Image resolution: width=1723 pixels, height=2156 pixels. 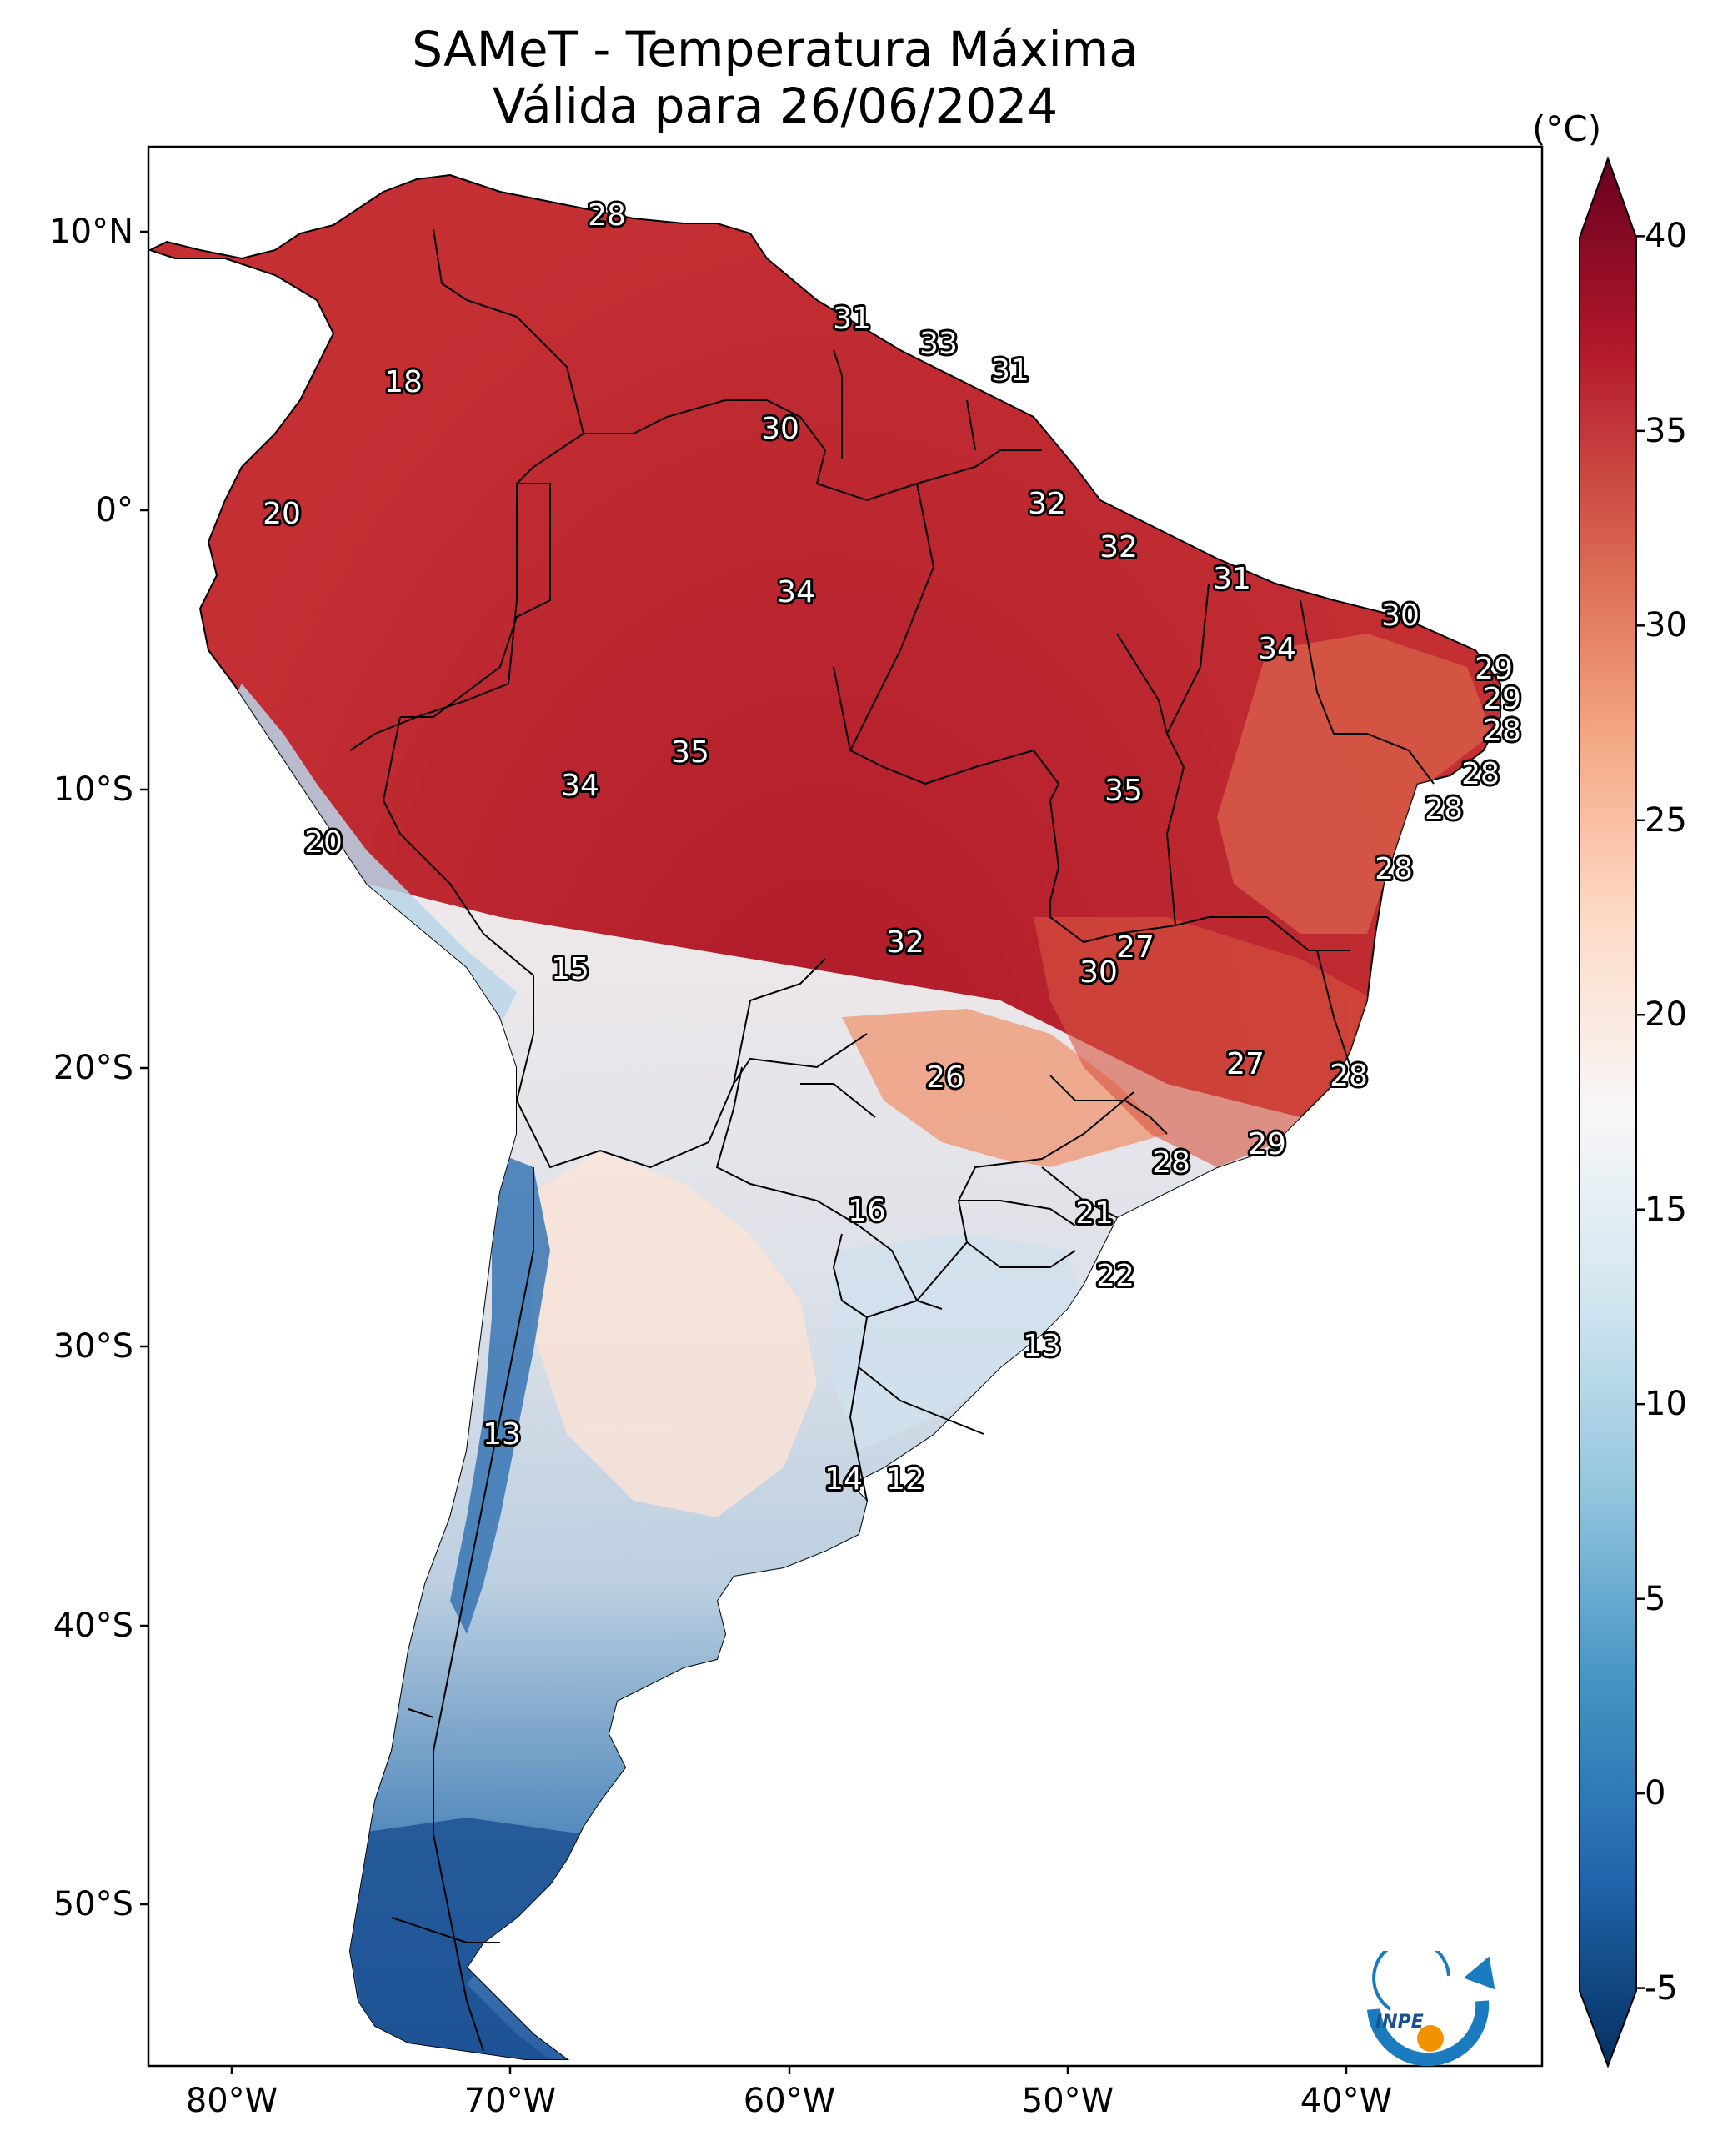 I want to click on temperature-label: 33, so click(x=938, y=344).